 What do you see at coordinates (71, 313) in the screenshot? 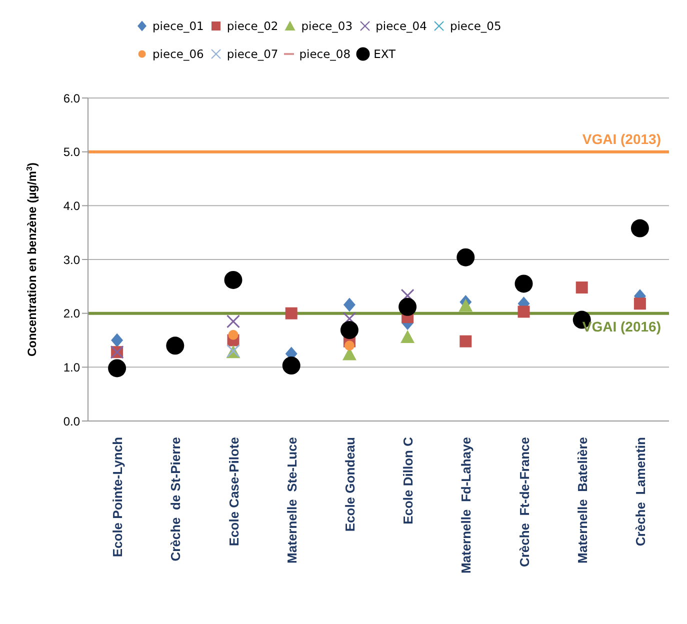
I see `y-tick-label: 2.0` at bounding box center [71, 313].